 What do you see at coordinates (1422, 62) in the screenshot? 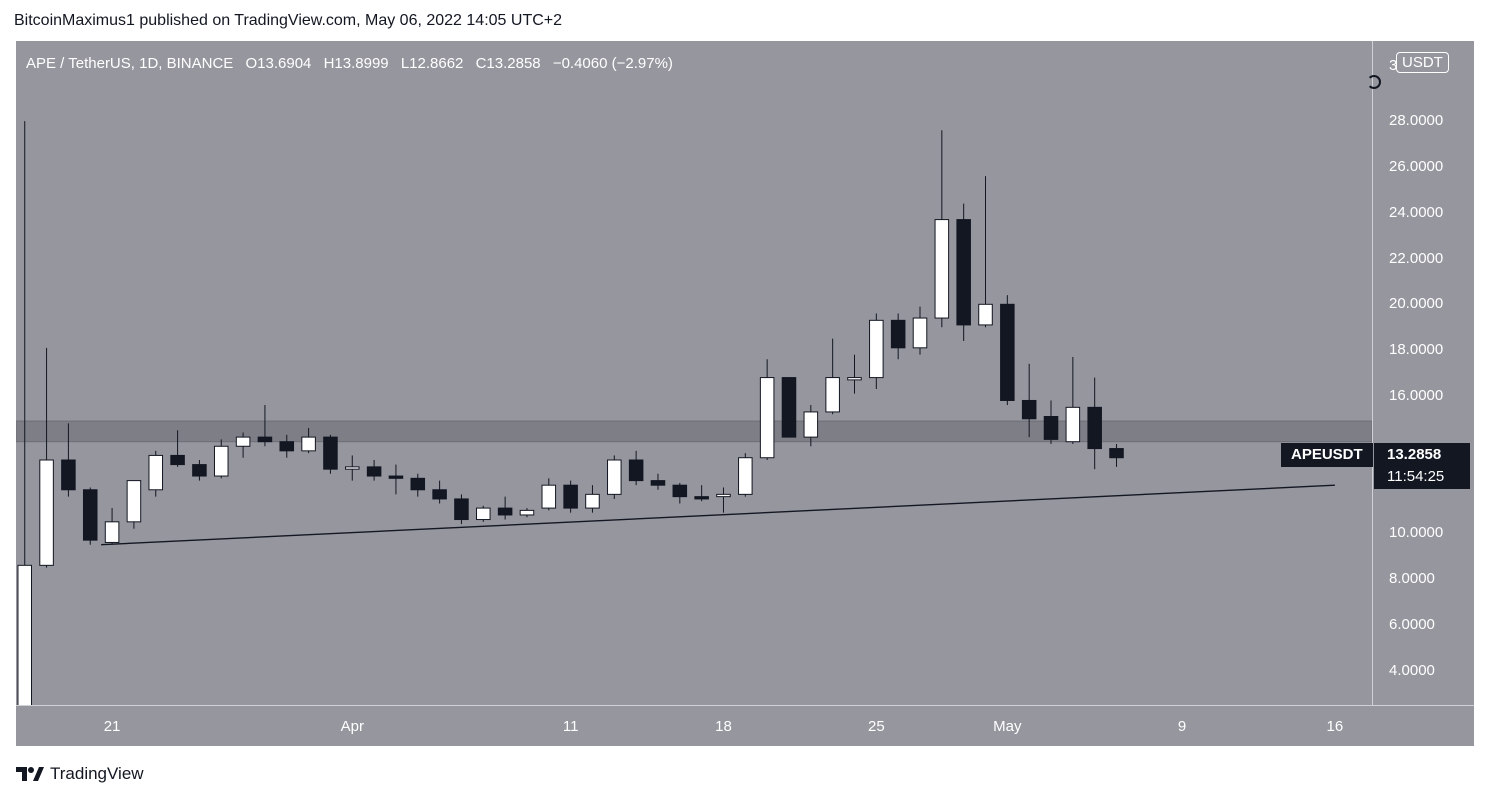
I see `currency-unit-badge: USDT` at bounding box center [1422, 62].